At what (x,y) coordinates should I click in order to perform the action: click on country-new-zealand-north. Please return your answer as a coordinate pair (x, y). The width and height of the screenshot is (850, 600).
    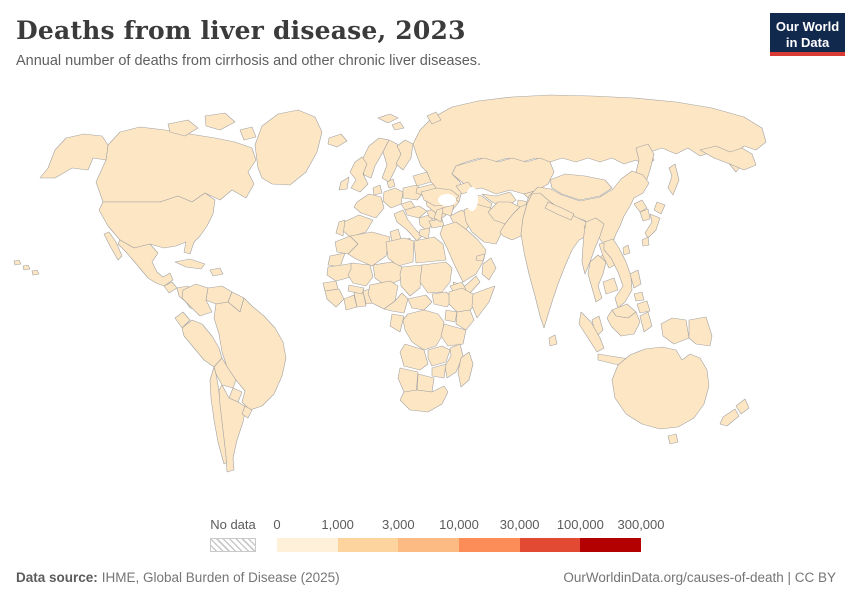
    Looking at the image, I should click on (742, 406).